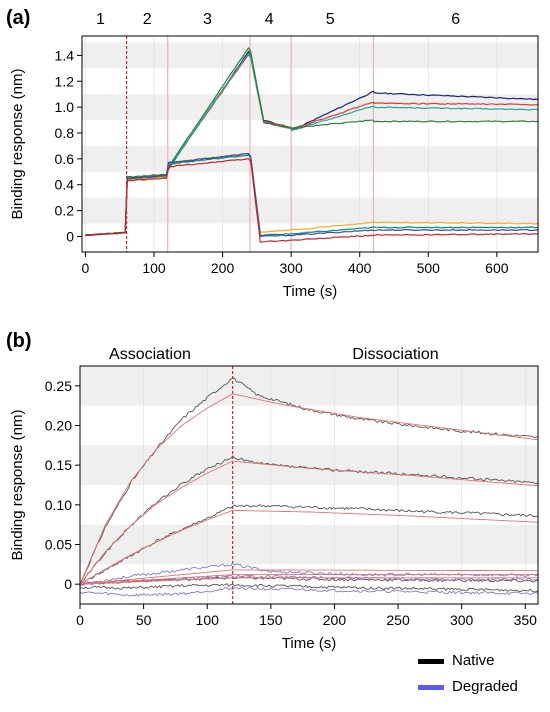 This screenshot has height=712, width=550. I want to click on y-tick-label: 0.15, so click(58, 465).